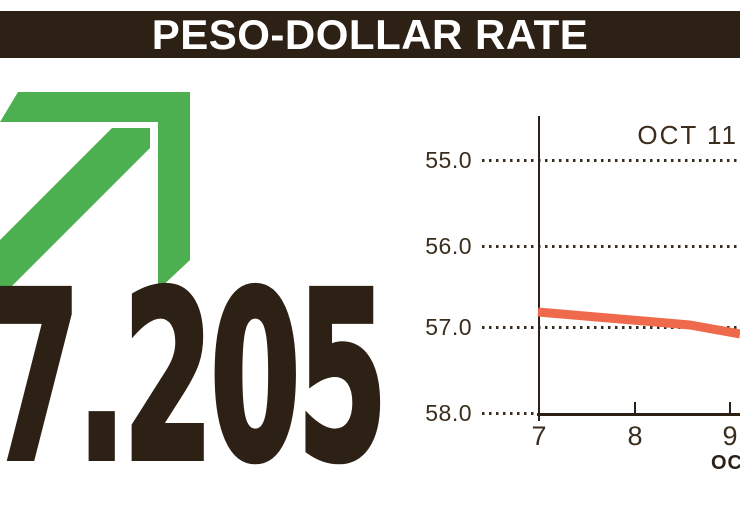 This screenshot has width=740, height=513. What do you see at coordinates (448, 327) in the screenshot?
I see `y-tick-label: 57.0` at bounding box center [448, 327].